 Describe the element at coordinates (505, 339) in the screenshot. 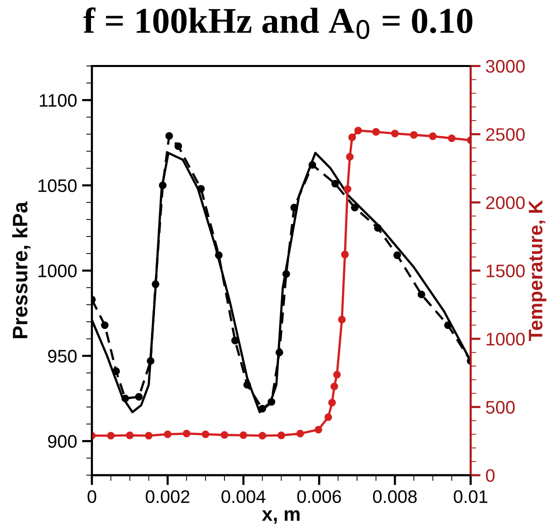

I see `y2-tick-label: 1000` at that location.